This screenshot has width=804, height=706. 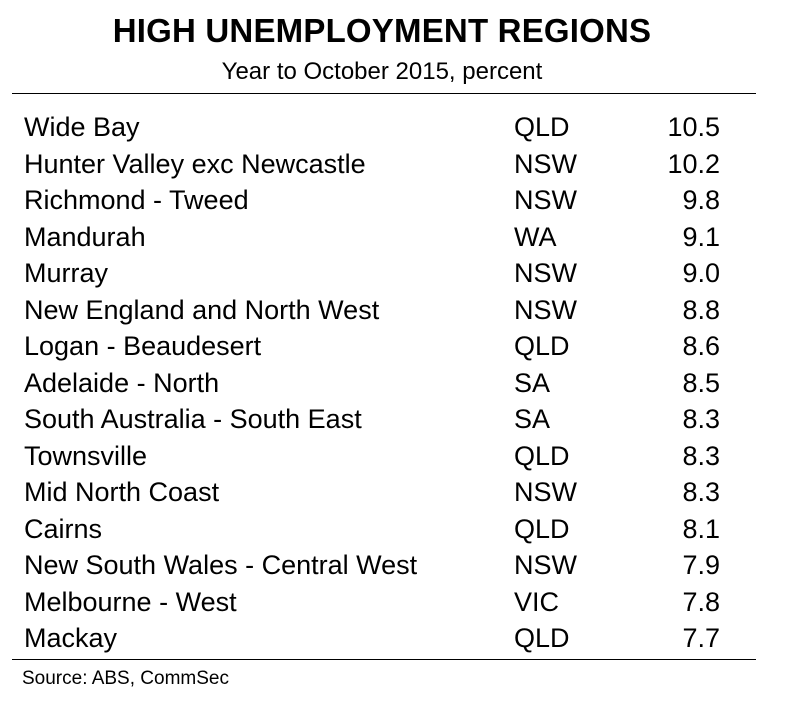 What do you see at coordinates (382, 421) in the screenshot?
I see `table-row: South Australia - South East SA 8.3` at bounding box center [382, 421].